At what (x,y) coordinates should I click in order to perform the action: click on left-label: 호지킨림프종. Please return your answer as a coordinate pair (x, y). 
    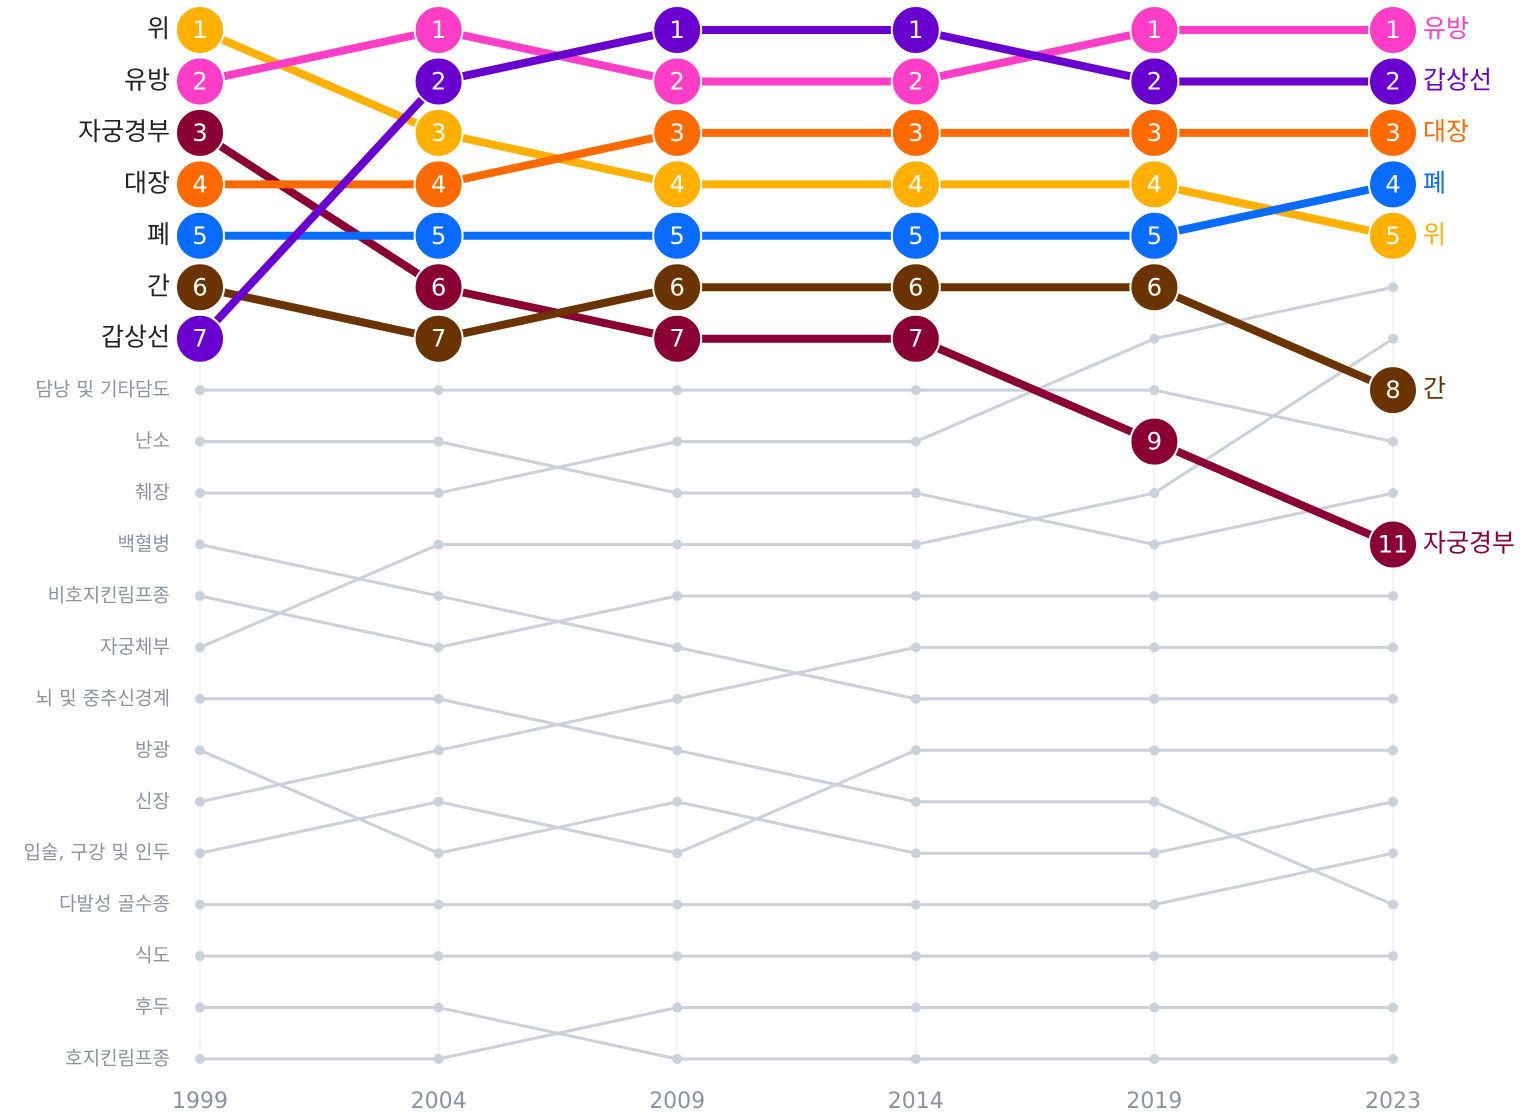
    Looking at the image, I should click on (117, 1059).